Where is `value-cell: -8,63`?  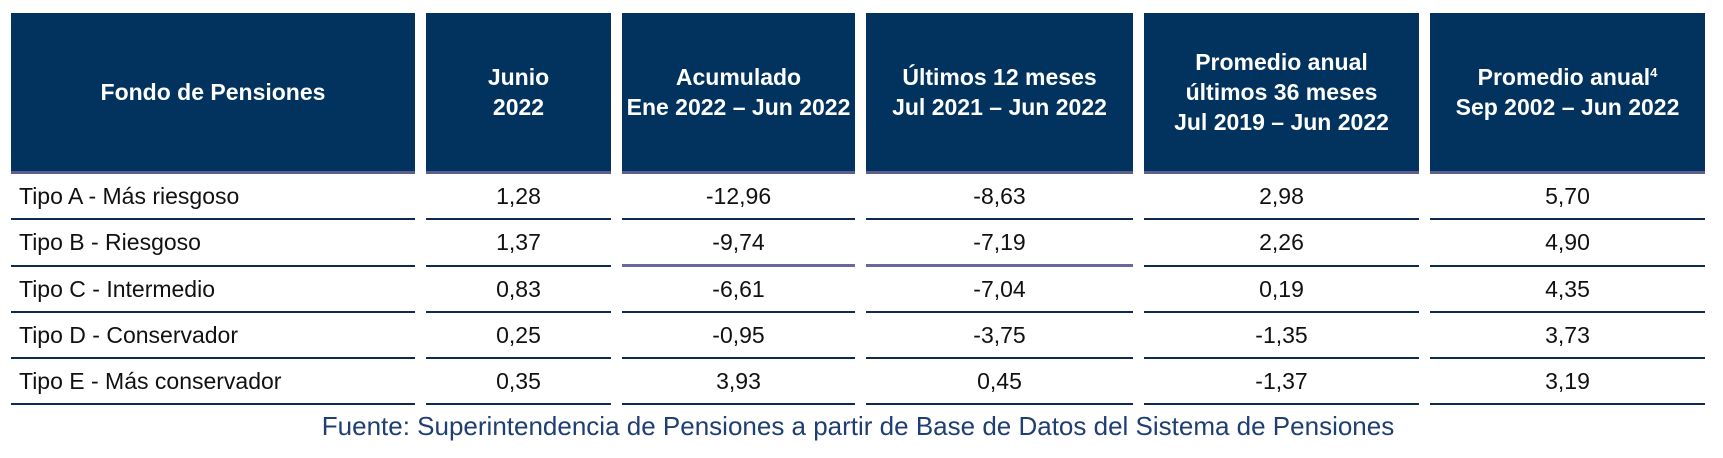 value-cell: -8,63 is located at coordinates (999, 197).